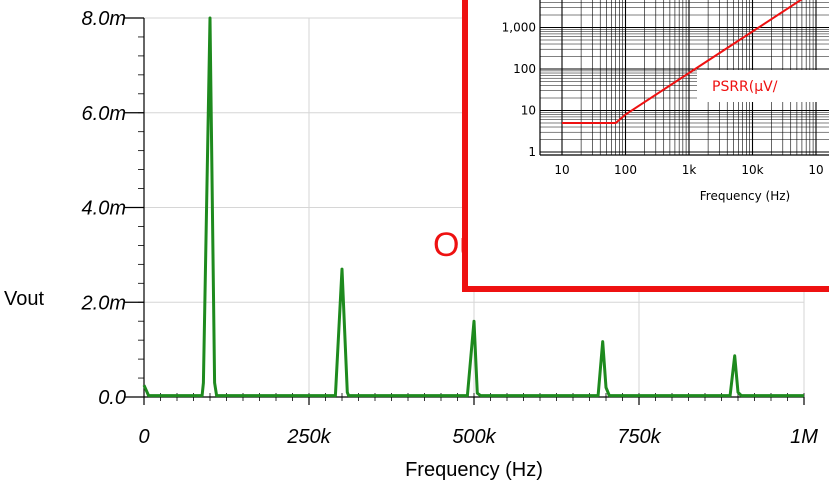 Image resolution: width=829 pixels, height=483 pixels. Describe the element at coordinates (104, 19) in the screenshot. I see `main-y-tick-label: 8.0m` at that location.